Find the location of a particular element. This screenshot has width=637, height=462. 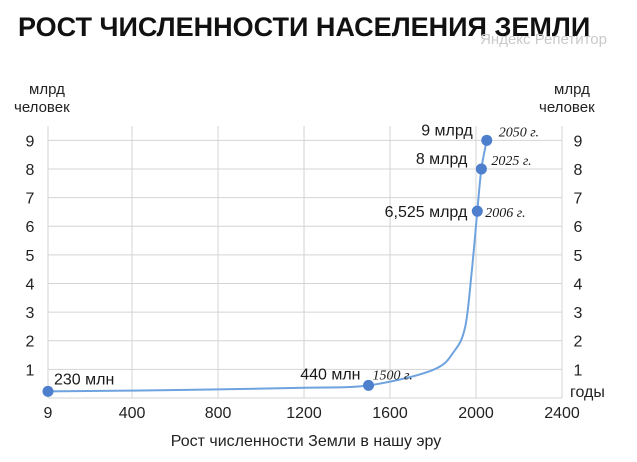

y-axis-right: 1 2 3 4 5 6 7 8 9 is located at coordinates (578, 256).